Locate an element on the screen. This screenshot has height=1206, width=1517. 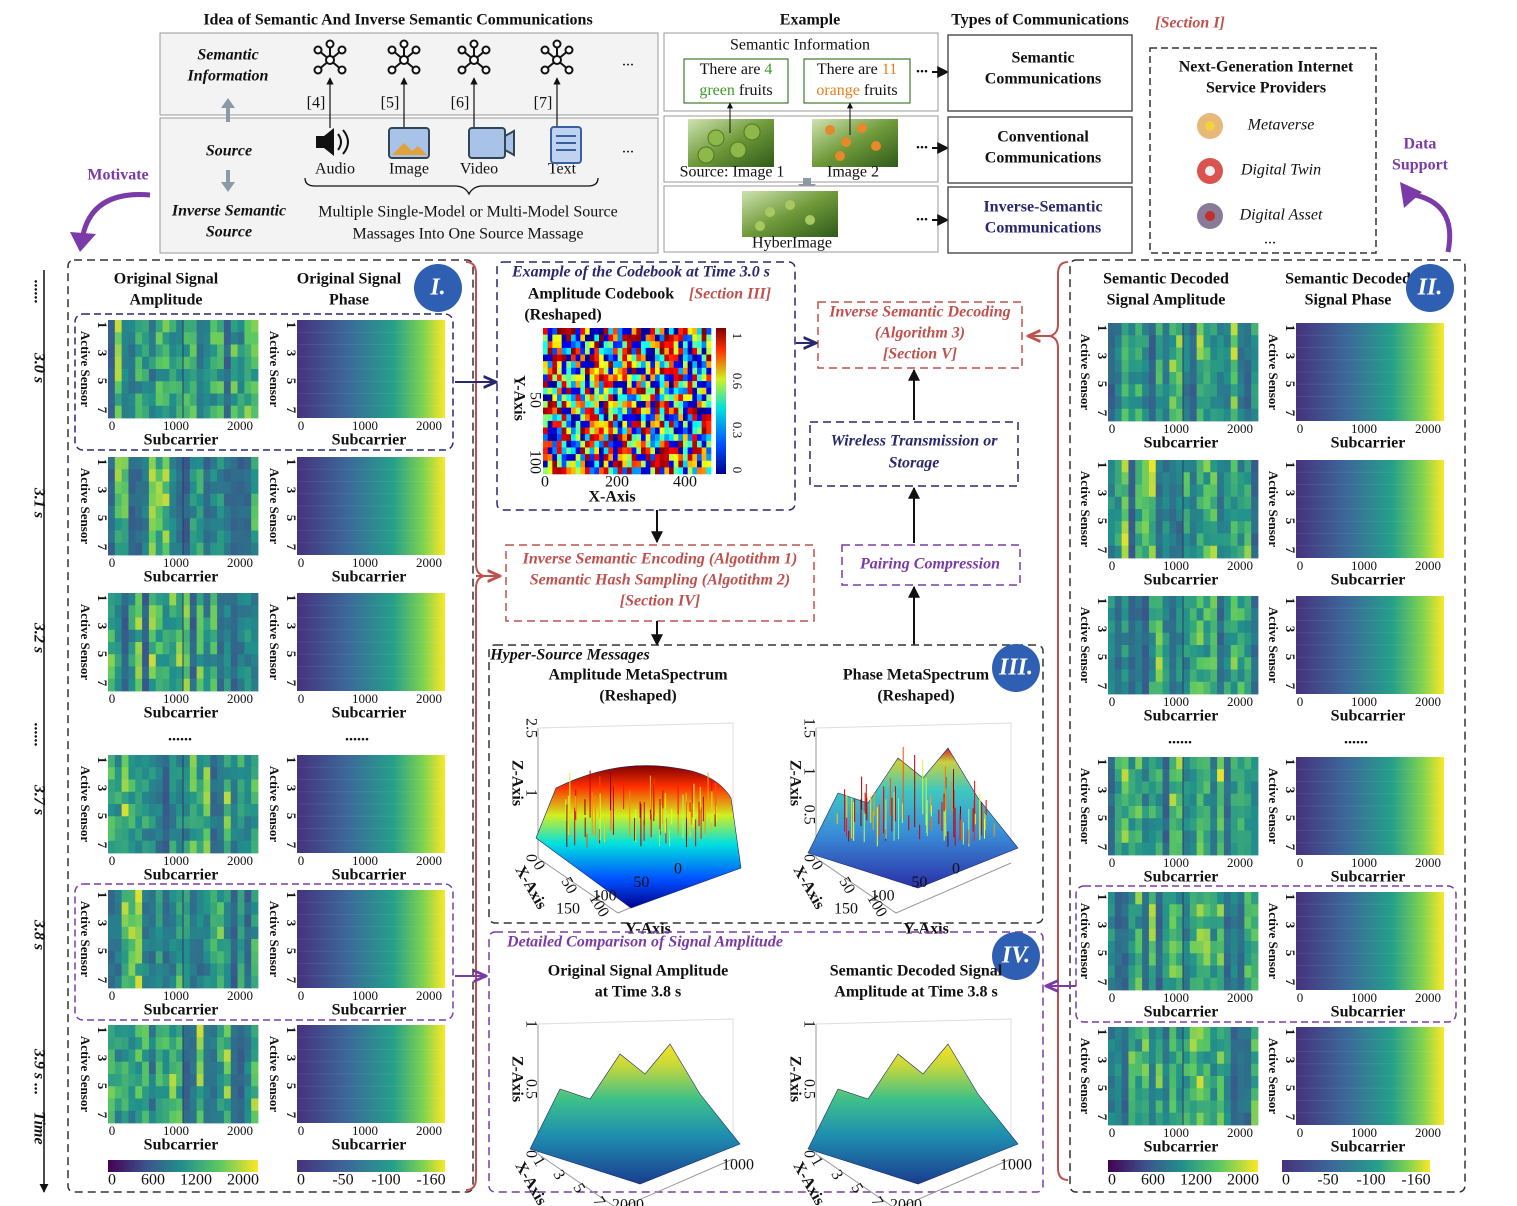
phase-heatmap is located at coordinates (371, 804).